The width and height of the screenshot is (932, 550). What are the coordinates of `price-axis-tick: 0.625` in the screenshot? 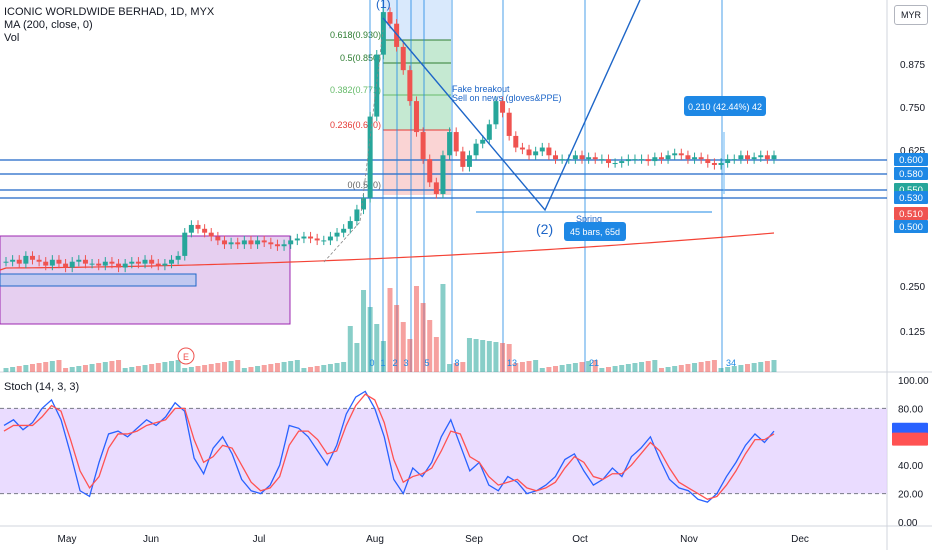 It's located at (912, 151).